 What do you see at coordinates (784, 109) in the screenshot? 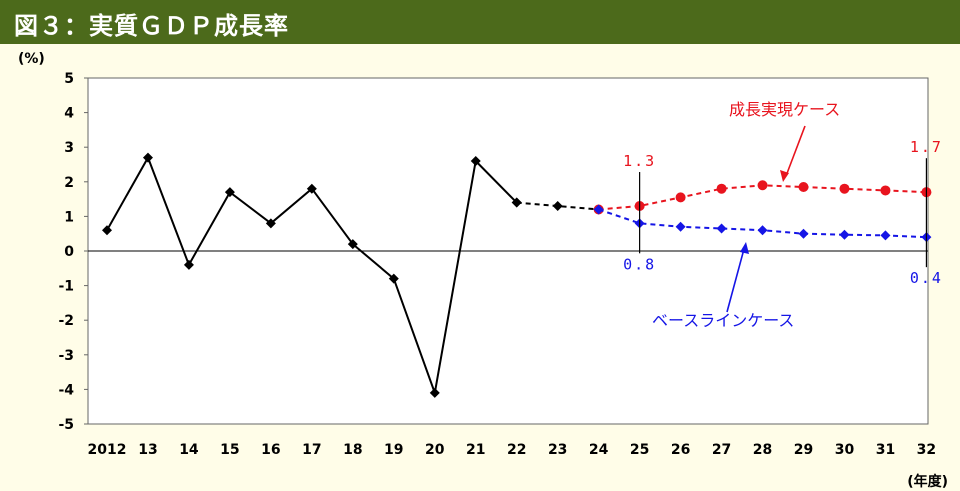
I see `legend-label-growth: 成長実現ケース` at bounding box center [784, 109].